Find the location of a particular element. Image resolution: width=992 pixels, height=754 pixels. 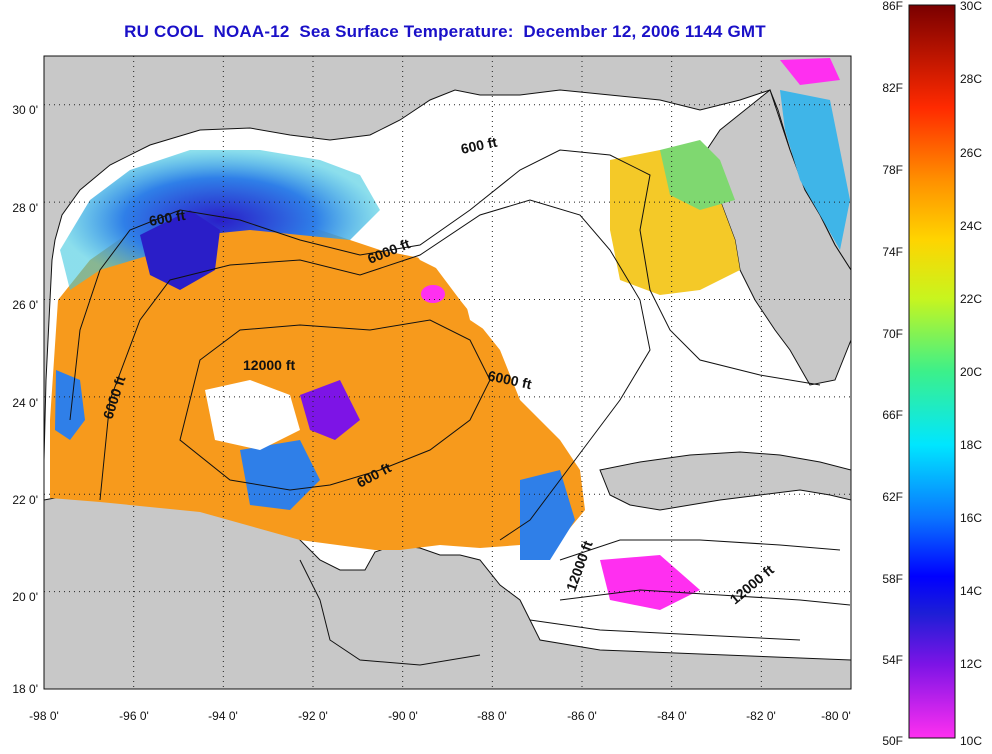

lon-tick-label: -98 0' is located at coordinates (44, 716).